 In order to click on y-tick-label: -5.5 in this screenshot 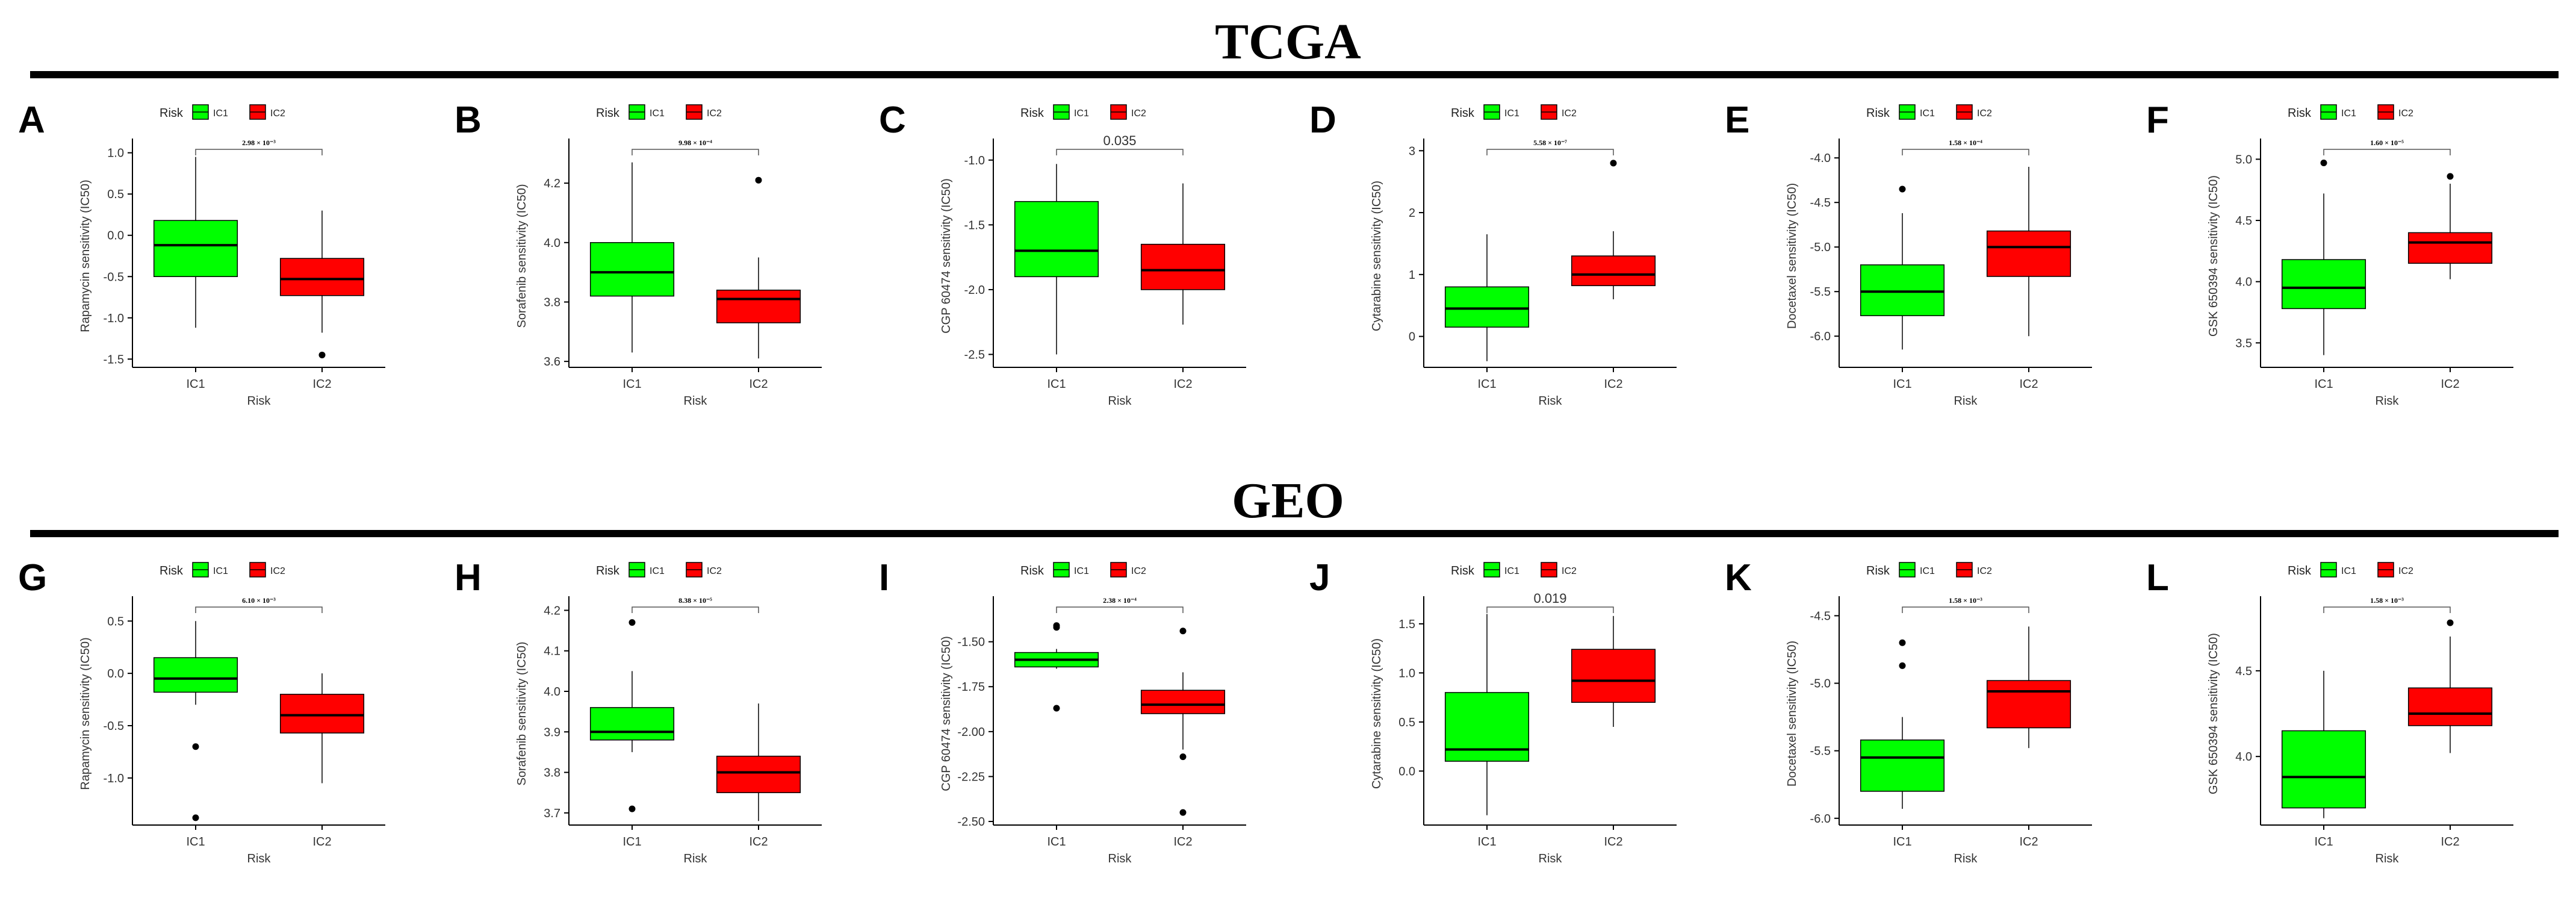, I will do `click(1820, 292)`.